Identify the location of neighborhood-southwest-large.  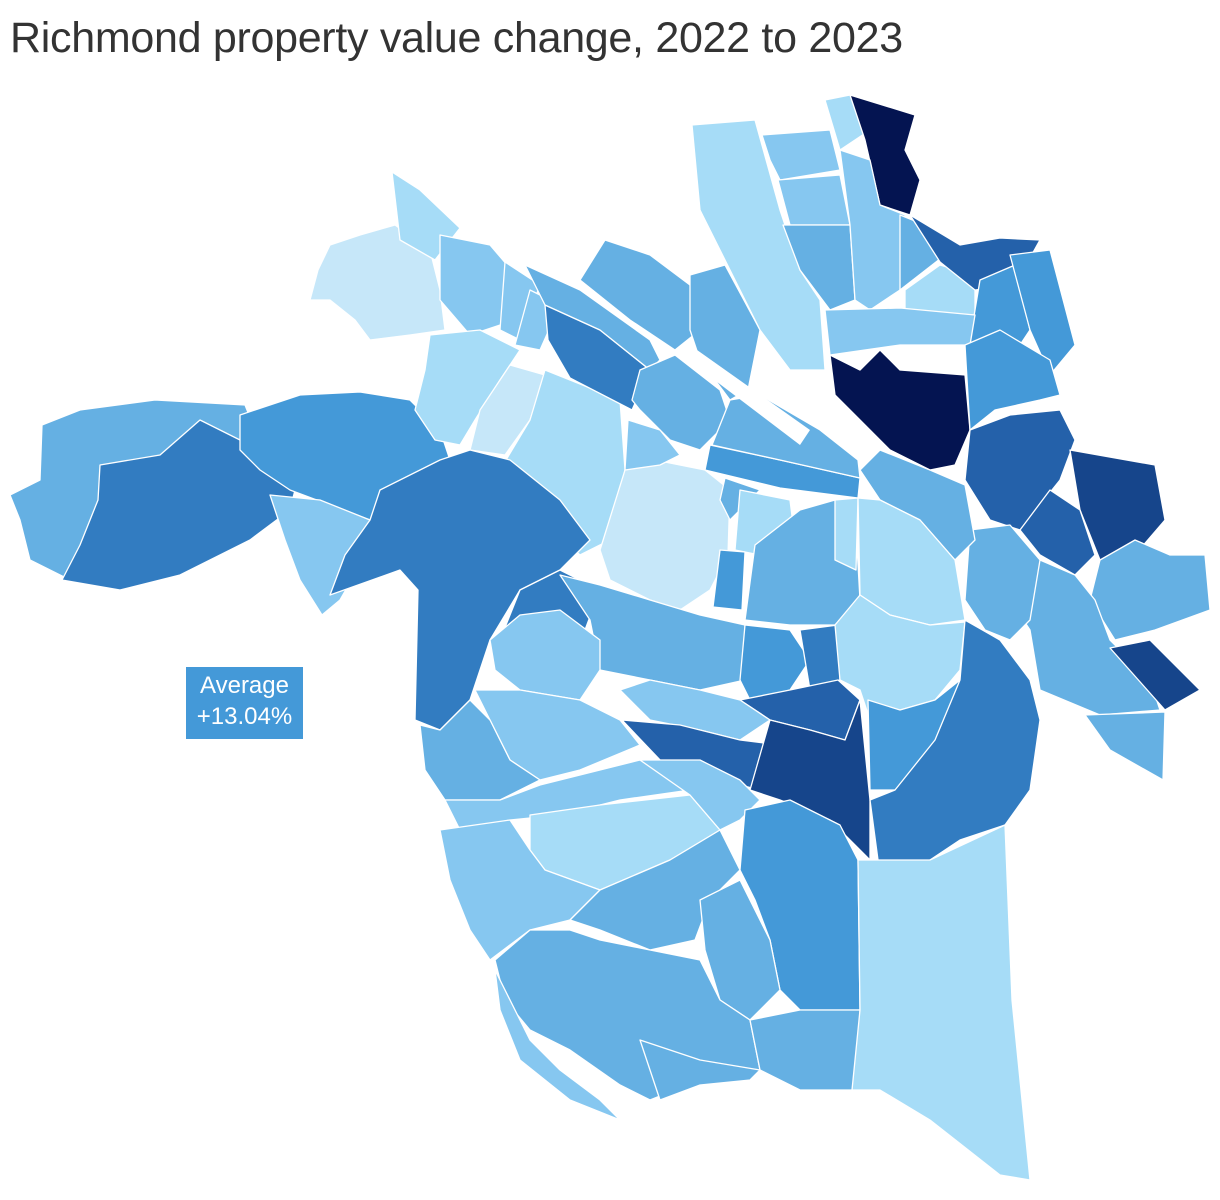
(460, 590).